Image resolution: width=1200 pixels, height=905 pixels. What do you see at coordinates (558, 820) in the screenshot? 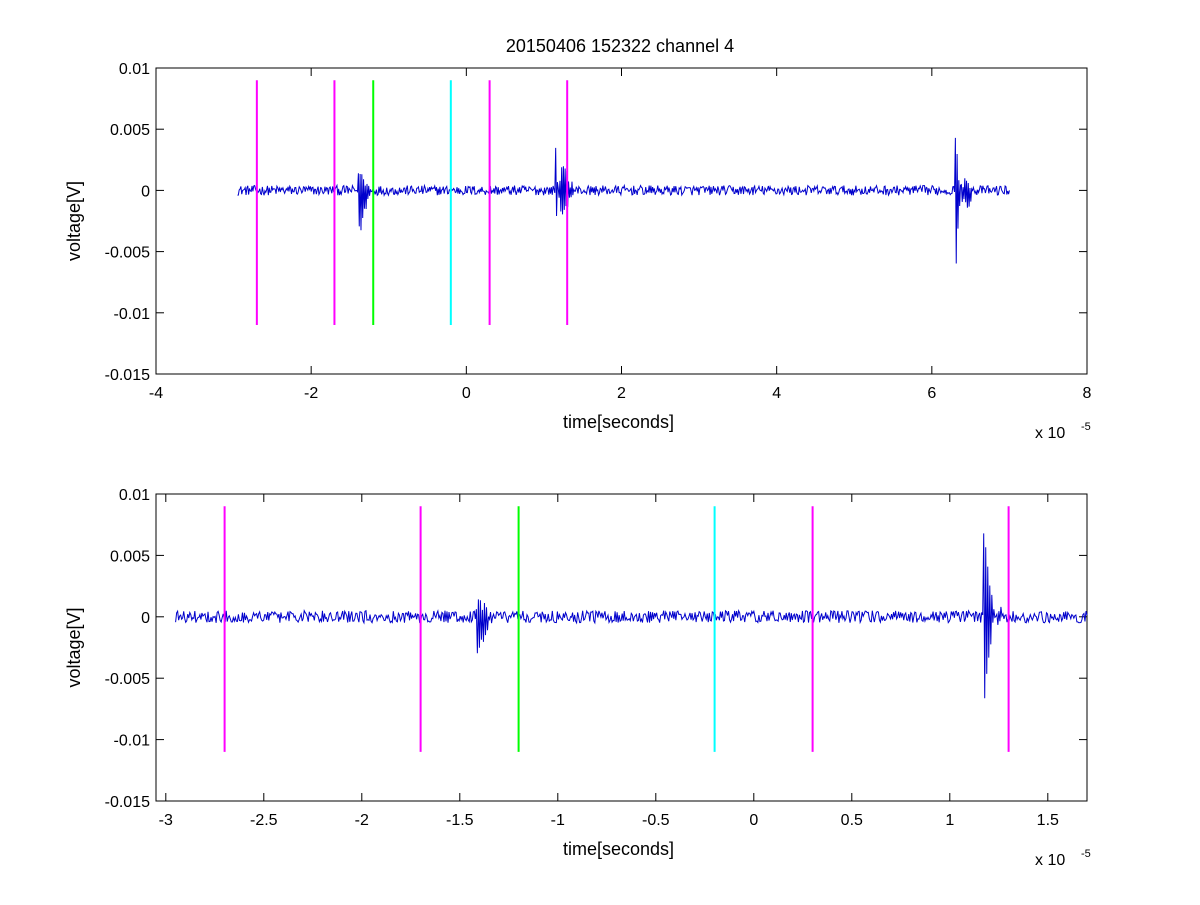
I see `x-tick-label: -1` at bounding box center [558, 820].